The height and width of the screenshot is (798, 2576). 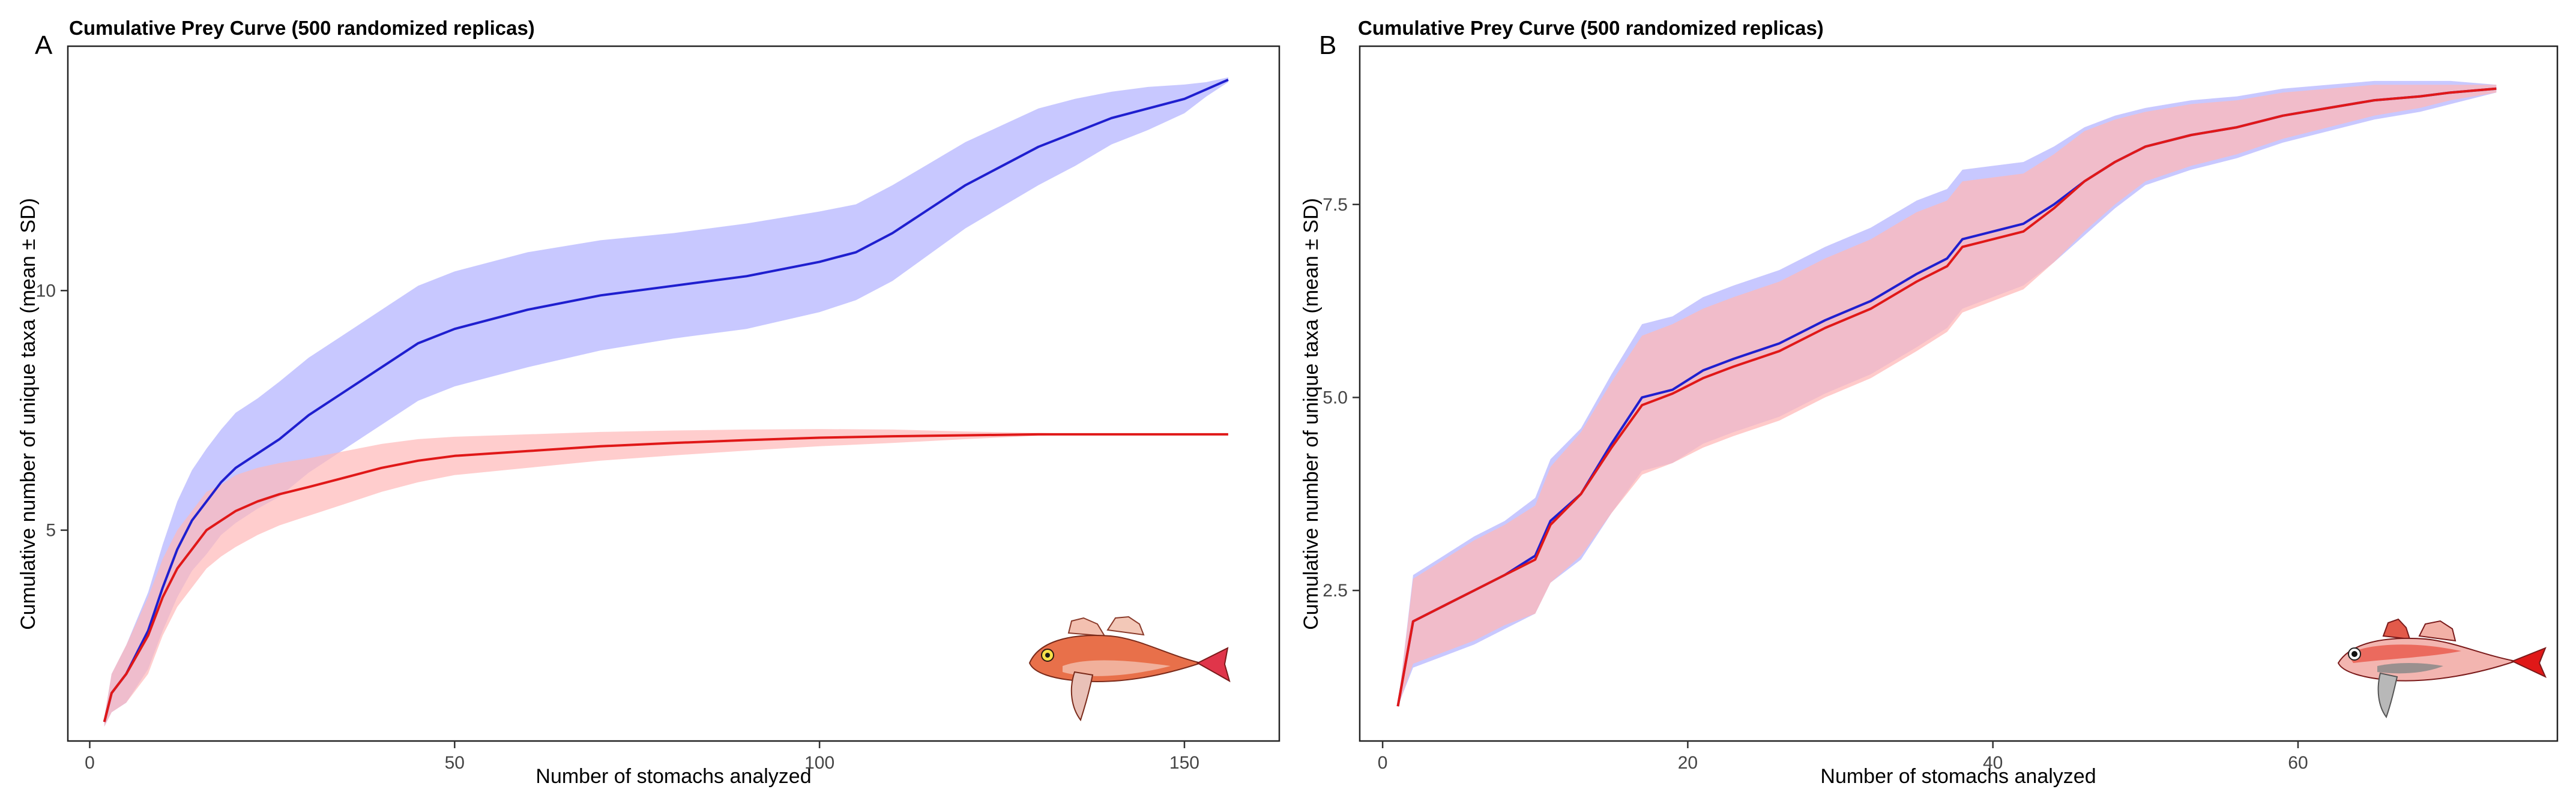 I want to click on panel-a-x-tick-label: 100, so click(x=819, y=763).